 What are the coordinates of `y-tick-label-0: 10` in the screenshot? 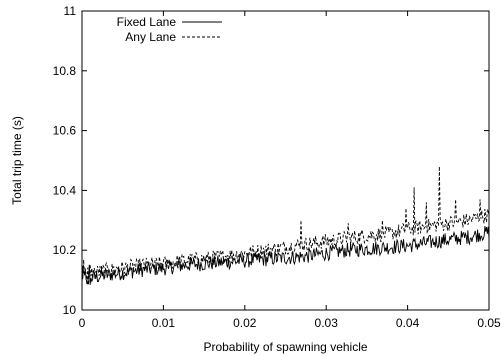 It's located at (70, 310).